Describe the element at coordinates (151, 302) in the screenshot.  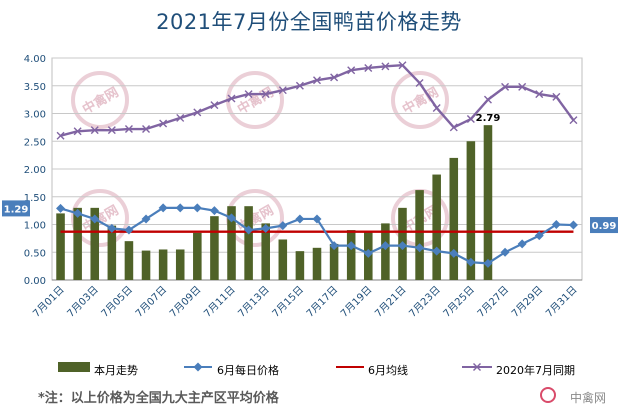
I see `x-tick-label: 7月07日` at that location.